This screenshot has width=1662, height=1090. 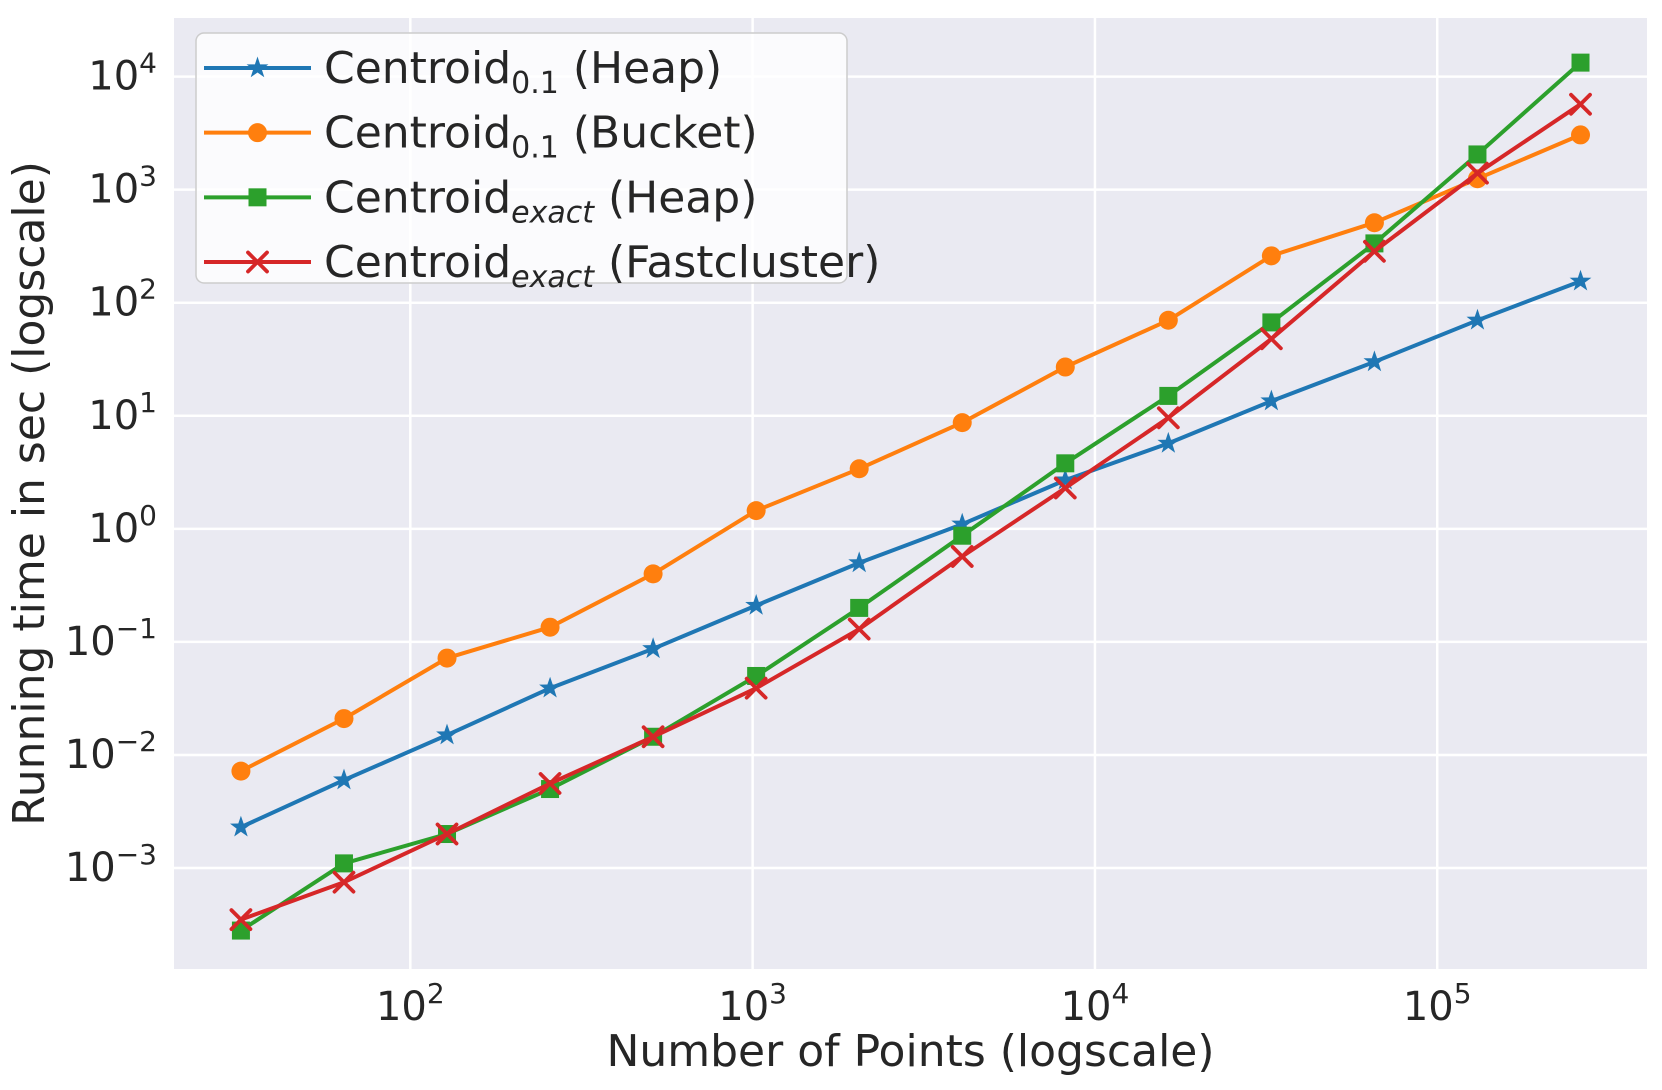 I want to click on x-tick-label: 10⁴, so click(x=1095, y=1003).